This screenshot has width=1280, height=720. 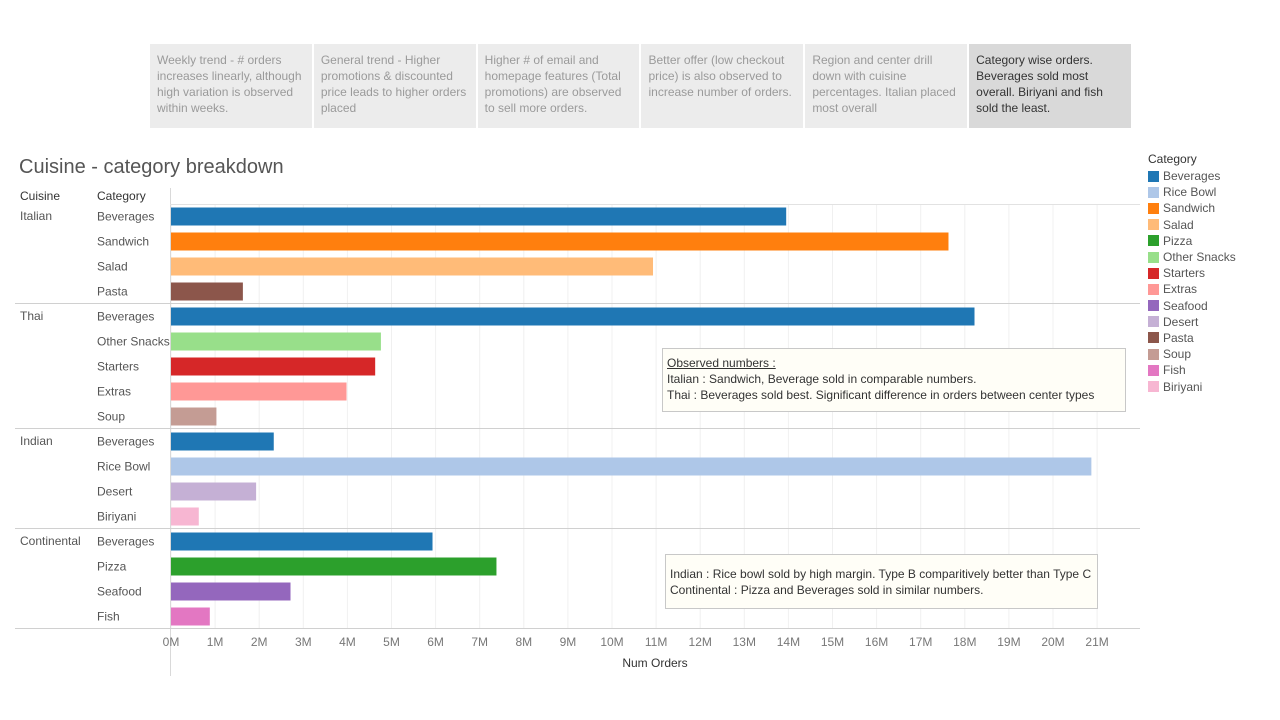 What do you see at coordinates (123, 242) in the screenshot?
I see `category-label: Sandwich` at bounding box center [123, 242].